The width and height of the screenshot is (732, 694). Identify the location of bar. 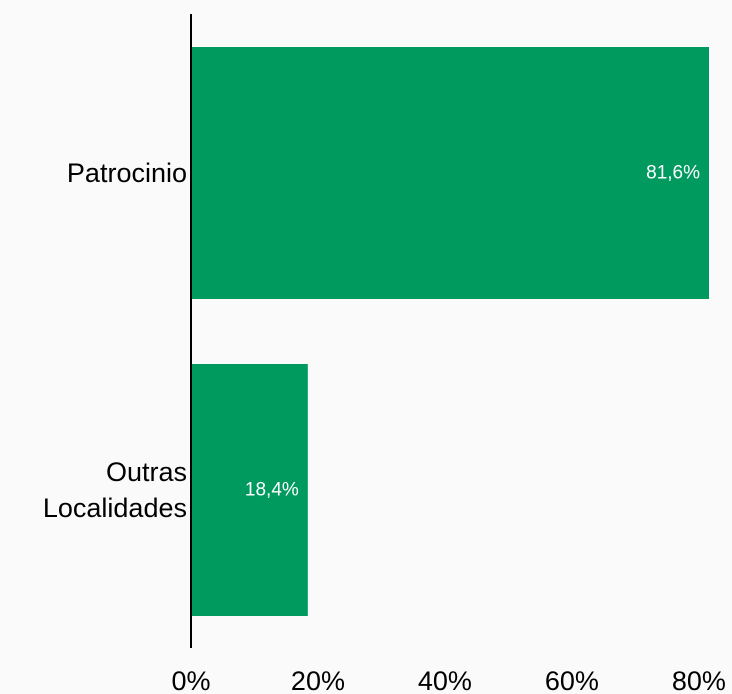
(249, 490).